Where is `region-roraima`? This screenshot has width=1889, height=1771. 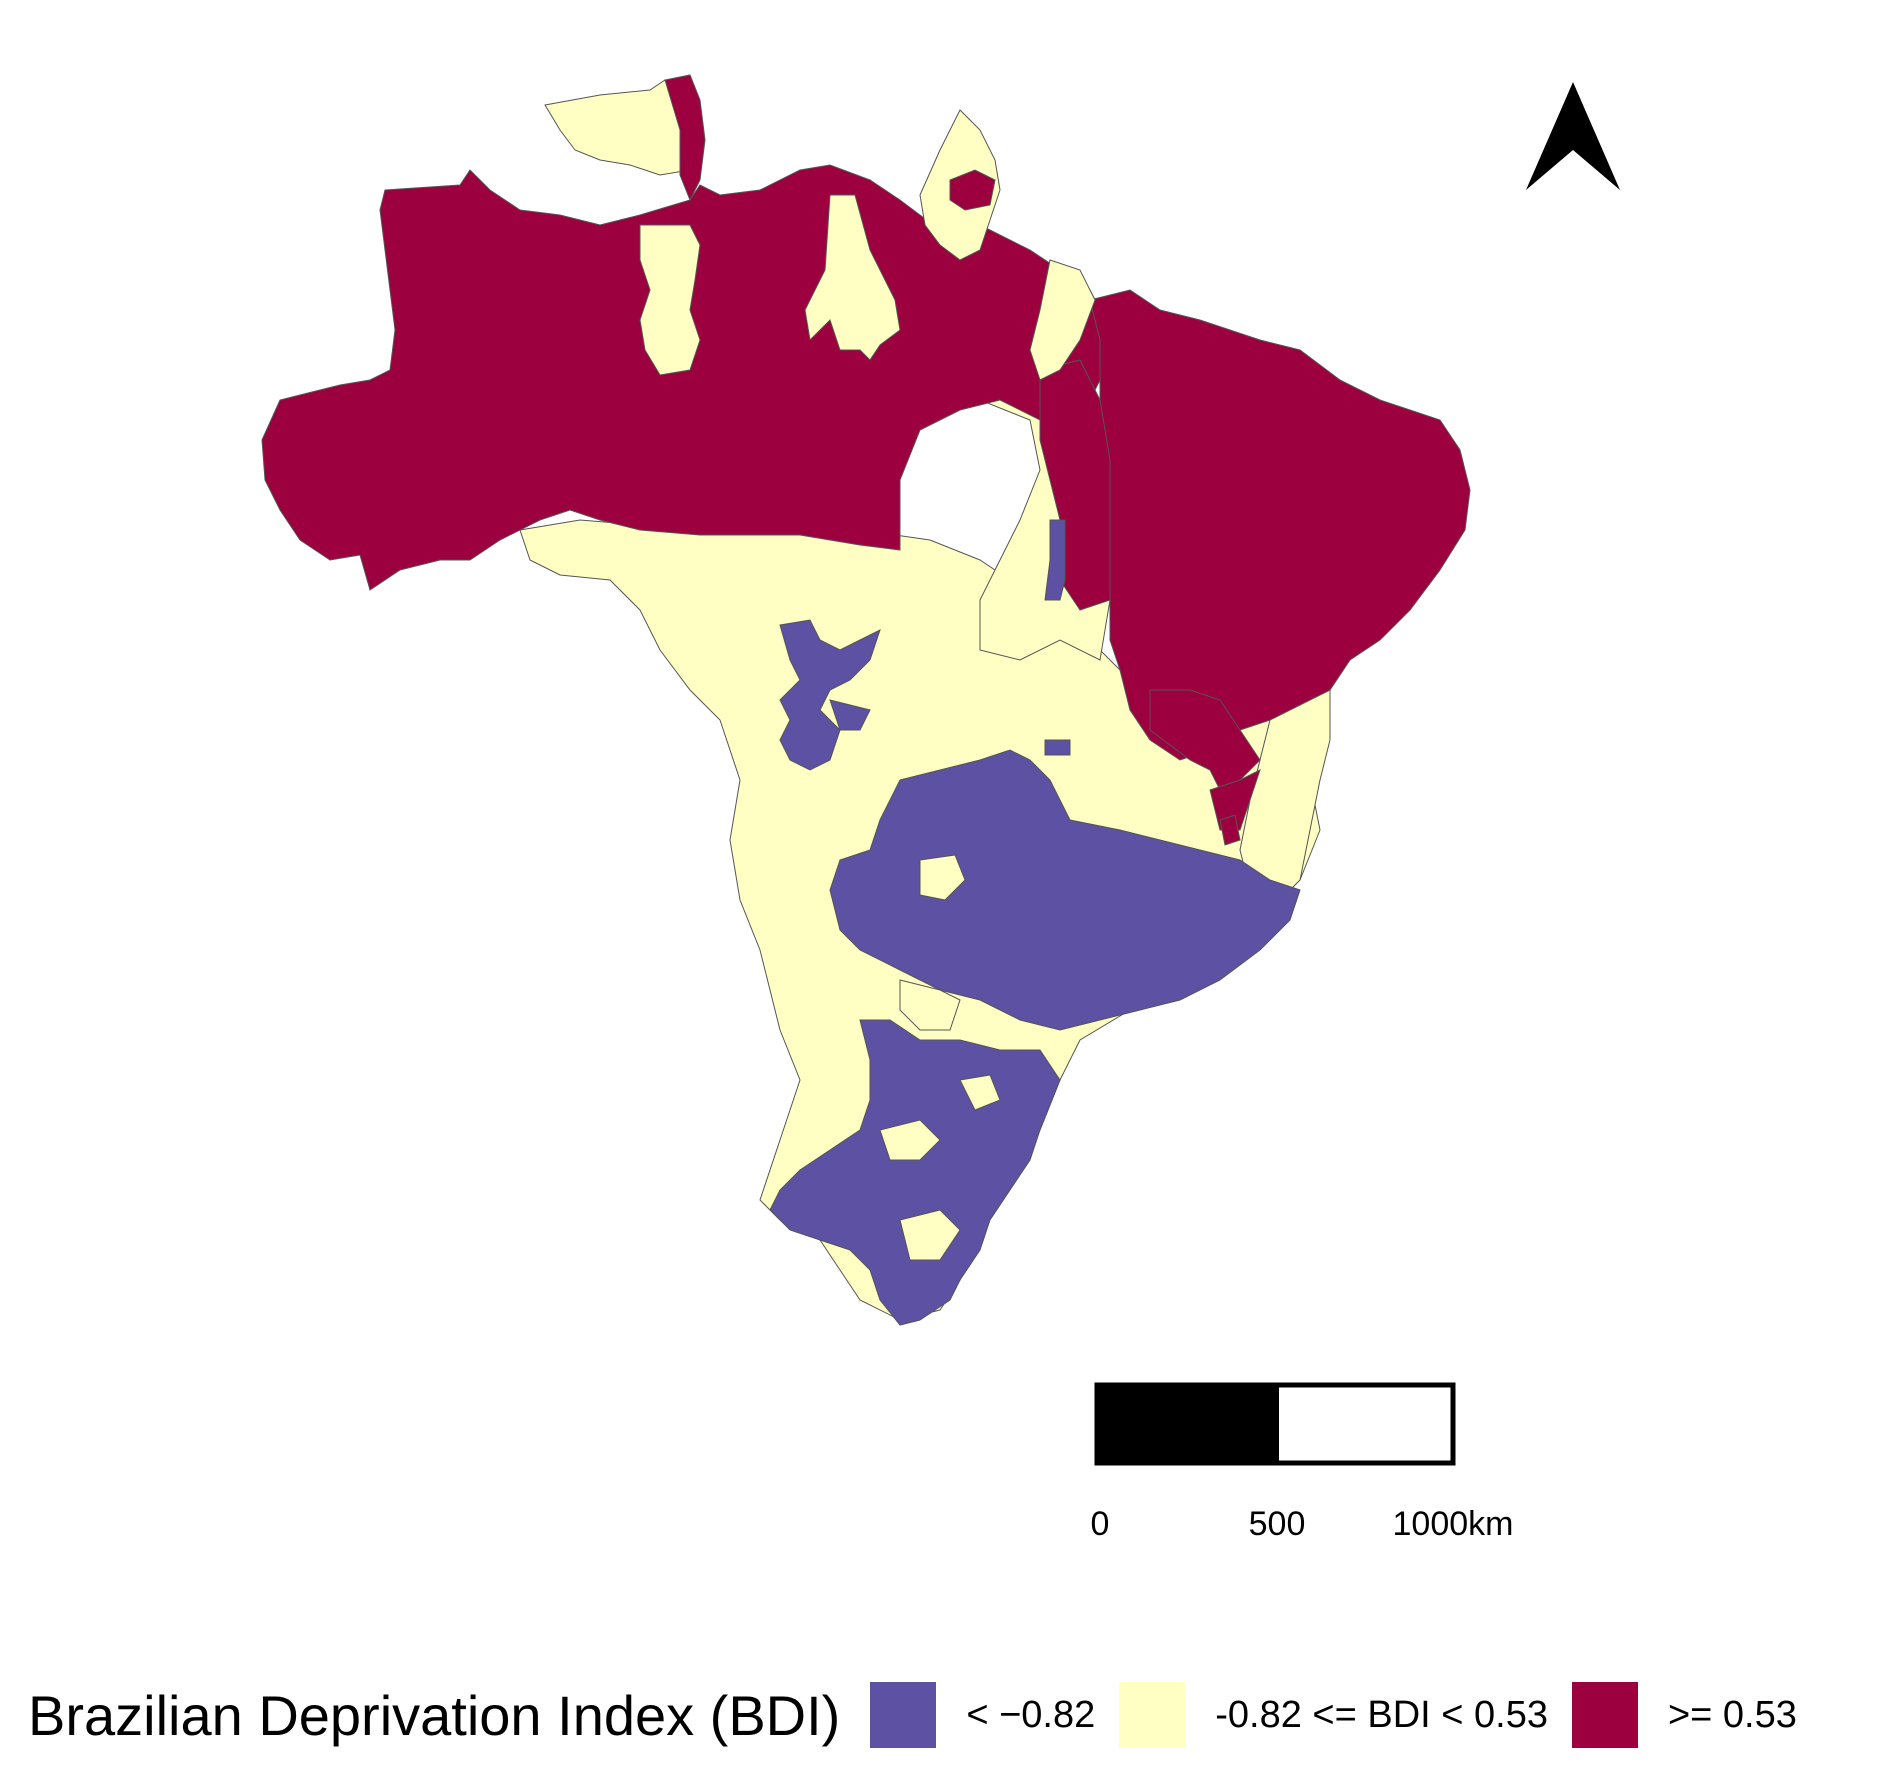
region-roraima is located at coordinates (617, 127).